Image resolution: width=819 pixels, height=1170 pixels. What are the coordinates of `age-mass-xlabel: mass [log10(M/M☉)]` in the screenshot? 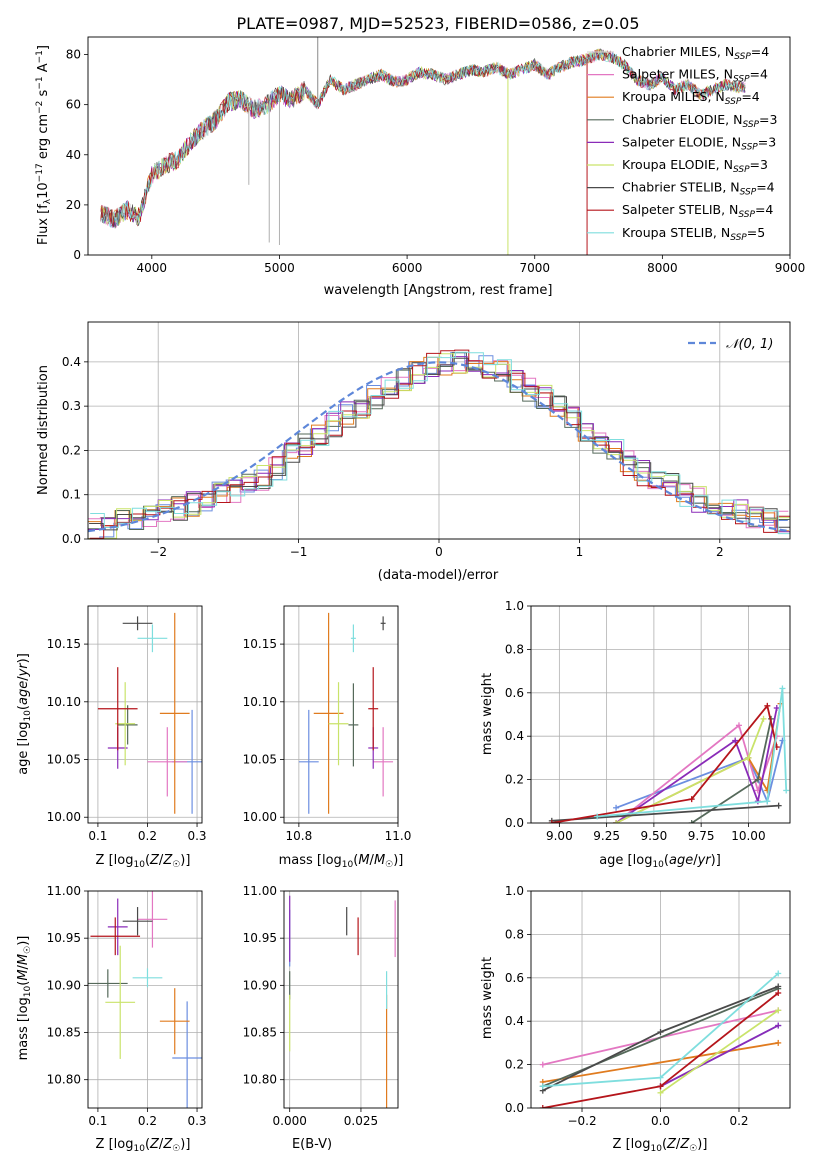 It's located at (341, 861).